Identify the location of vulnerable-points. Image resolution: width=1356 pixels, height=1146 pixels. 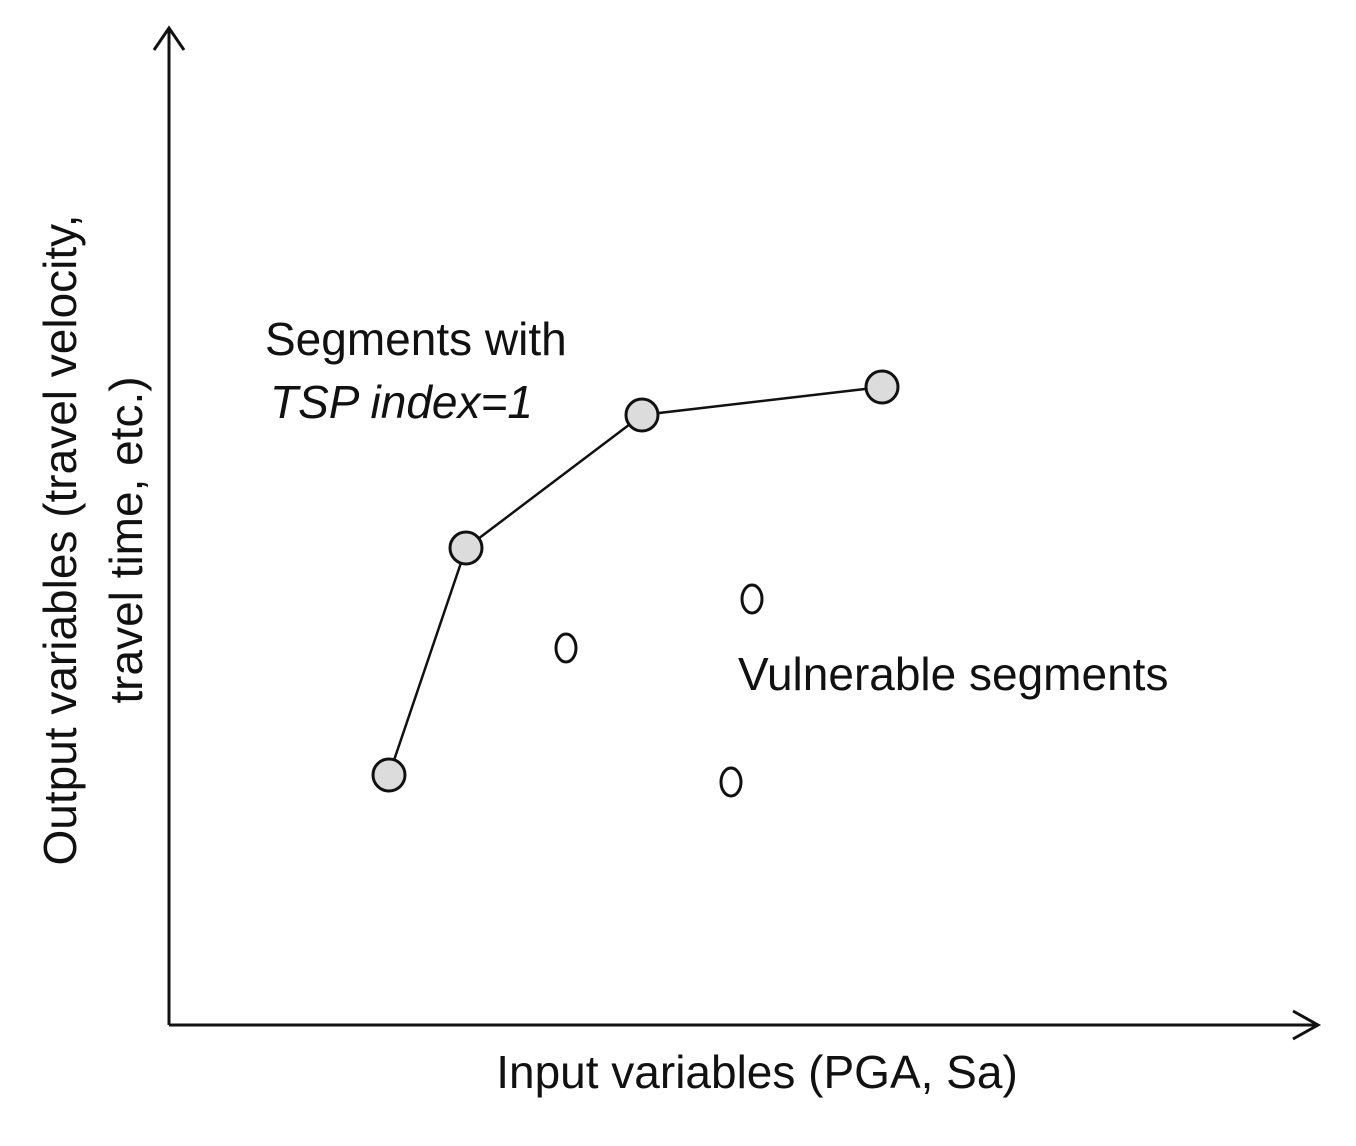
(659, 690).